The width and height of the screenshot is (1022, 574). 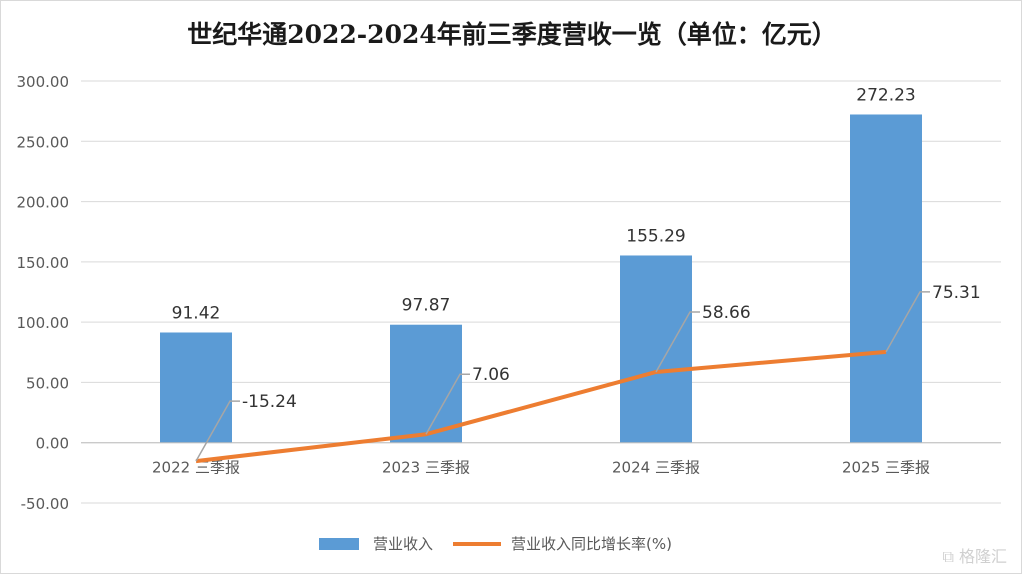 What do you see at coordinates (269, 402) in the screenshot?
I see `line-data-label: -15.24` at bounding box center [269, 402].